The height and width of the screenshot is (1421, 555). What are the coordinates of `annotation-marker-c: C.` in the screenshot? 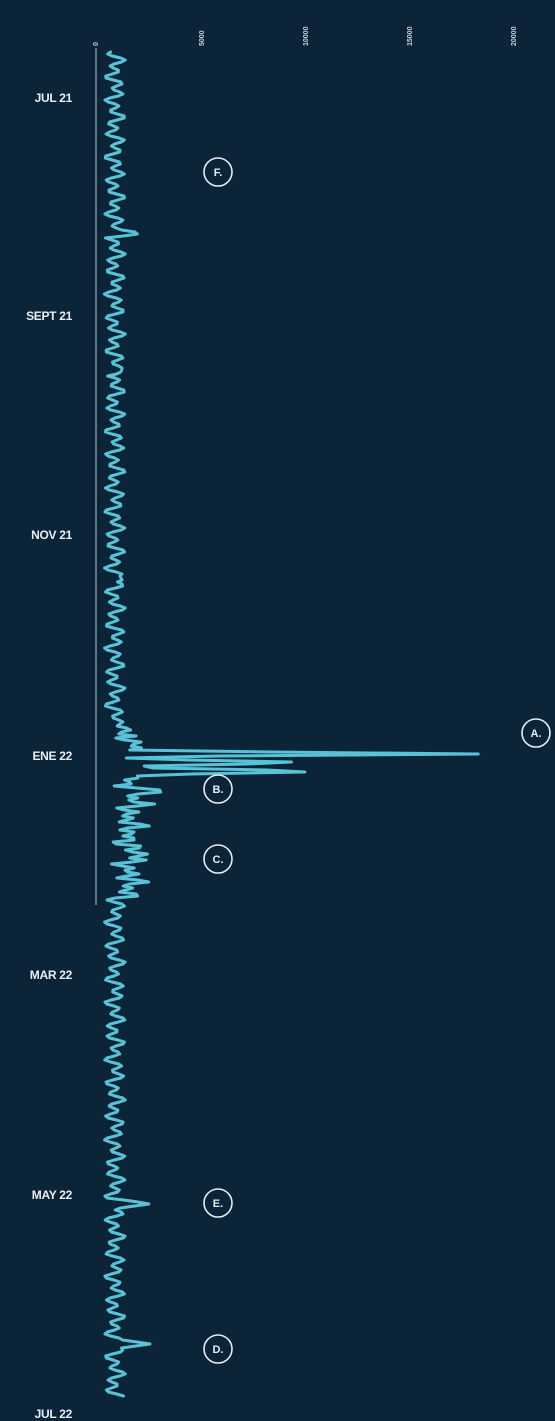 It's located at (218, 859).